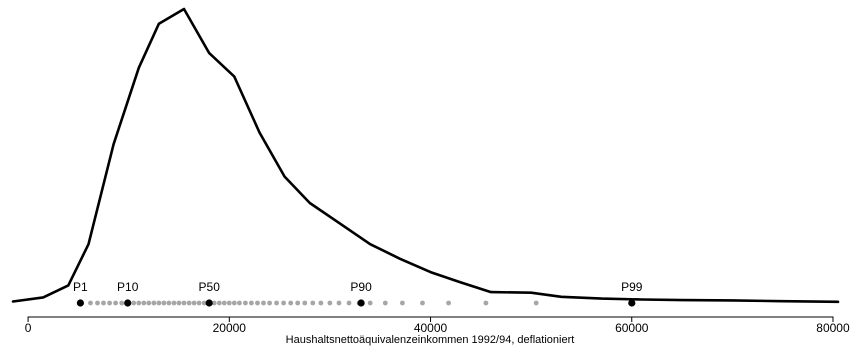 The width and height of the screenshot is (868, 347). I want to click on percentile-markers: P1 P10 P50 P90 P99, so click(358, 293).